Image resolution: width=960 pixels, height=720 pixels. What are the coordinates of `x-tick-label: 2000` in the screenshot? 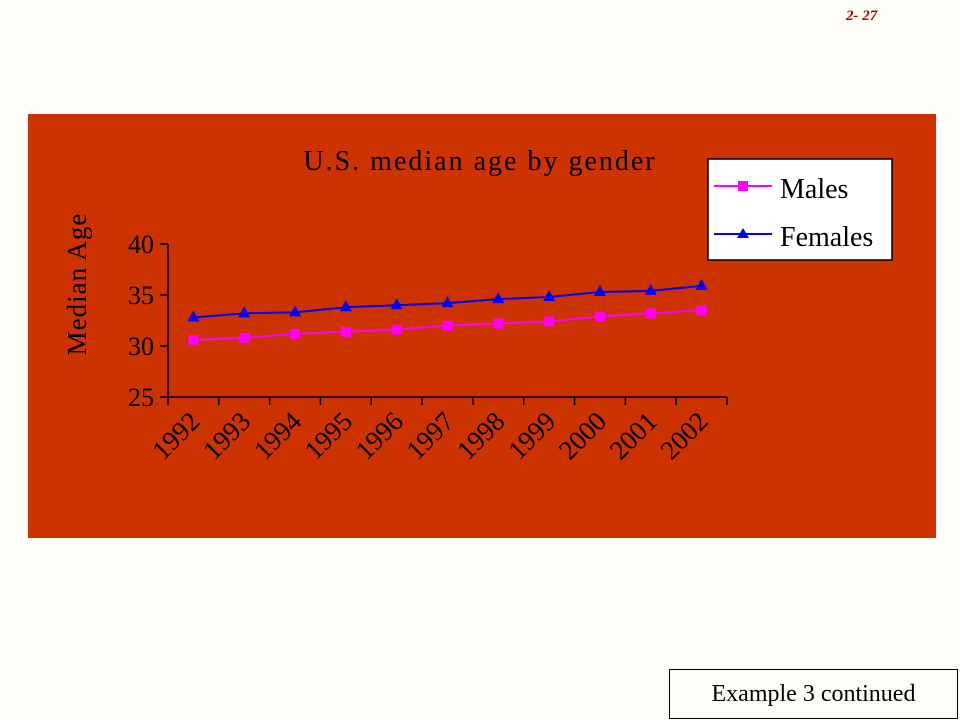 It's located at (582, 435).